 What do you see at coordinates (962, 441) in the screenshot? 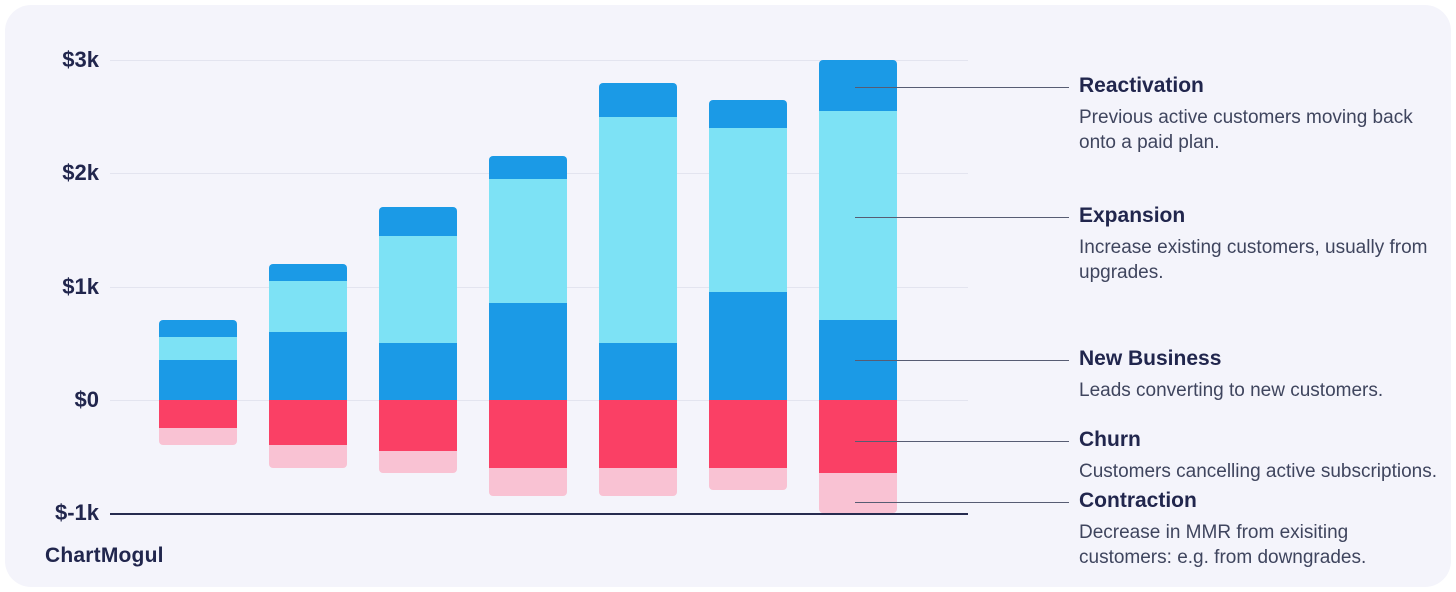
I see `connector-line-churn` at bounding box center [962, 441].